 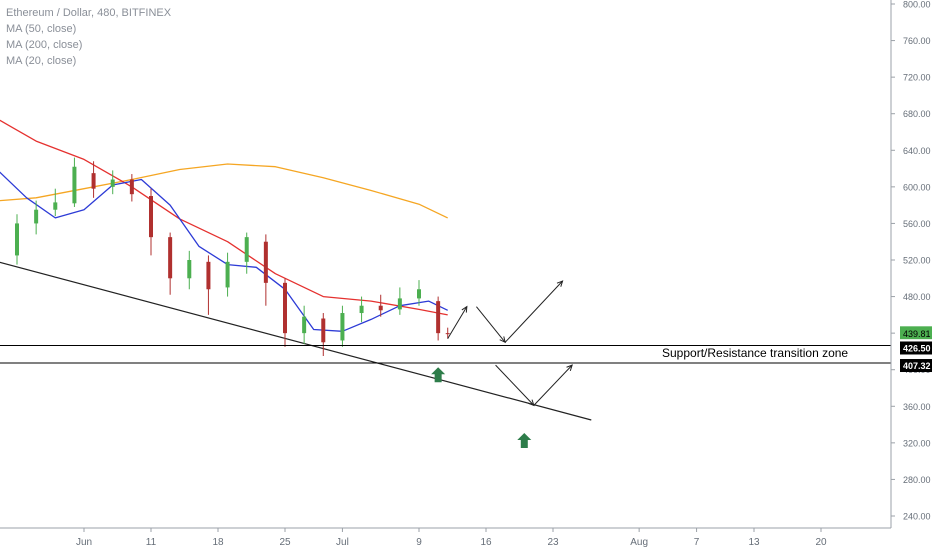 What do you see at coordinates (917, 443) in the screenshot?
I see `price-tick-label: 320.00` at bounding box center [917, 443].